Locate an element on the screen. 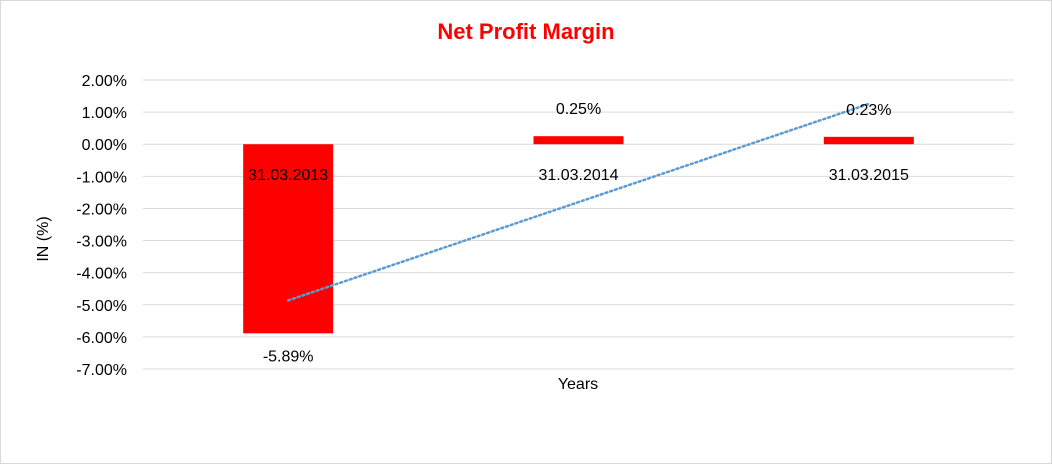  x-axis-title: Years is located at coordinates (578, 384).